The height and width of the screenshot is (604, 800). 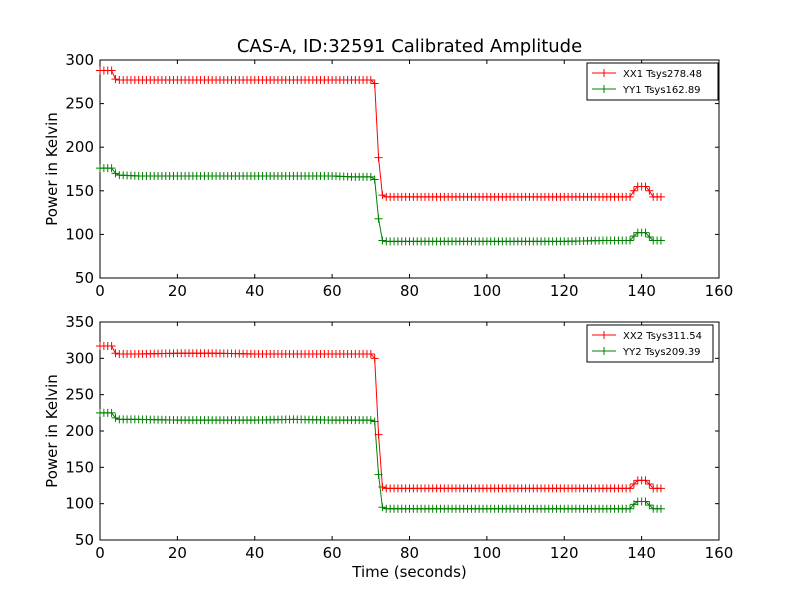 What do you see at coordinates (661, 90) in the screenshot?
I see `legend-label: YY1 Tsys162.89` at bounding box center [661, 90].